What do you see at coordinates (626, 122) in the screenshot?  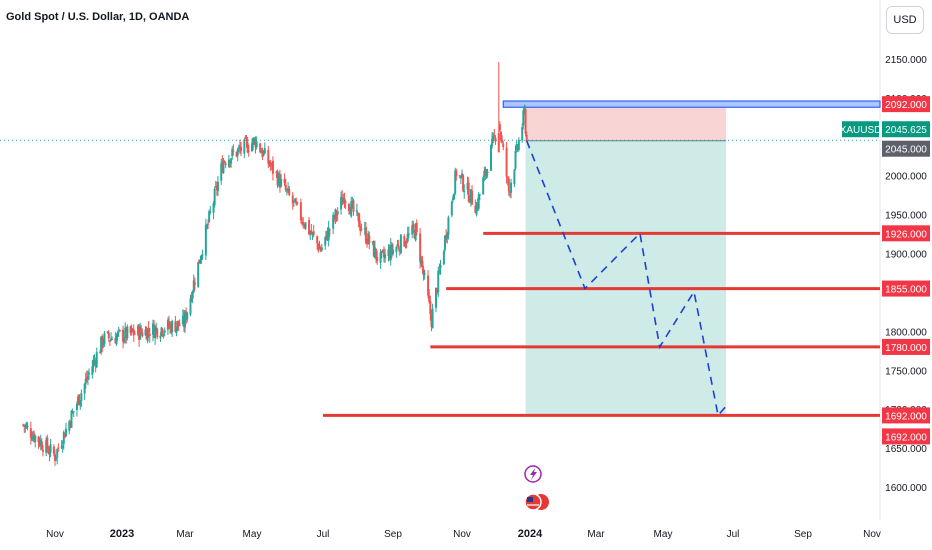 I see `stop-loss-zone` at bounding box center [626, 122].